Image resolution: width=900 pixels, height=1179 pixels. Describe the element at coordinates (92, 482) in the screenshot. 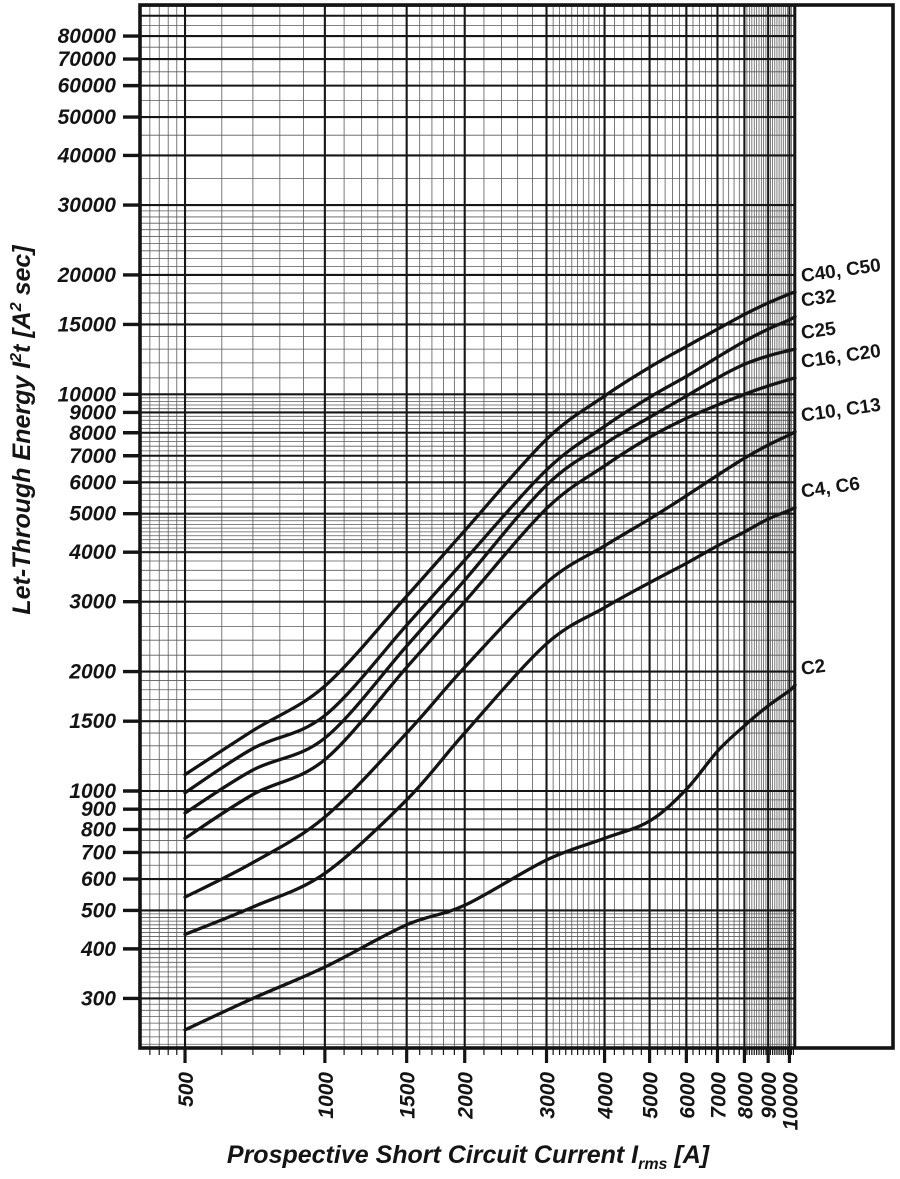

I see `y-tick-label: 6000` at that location.